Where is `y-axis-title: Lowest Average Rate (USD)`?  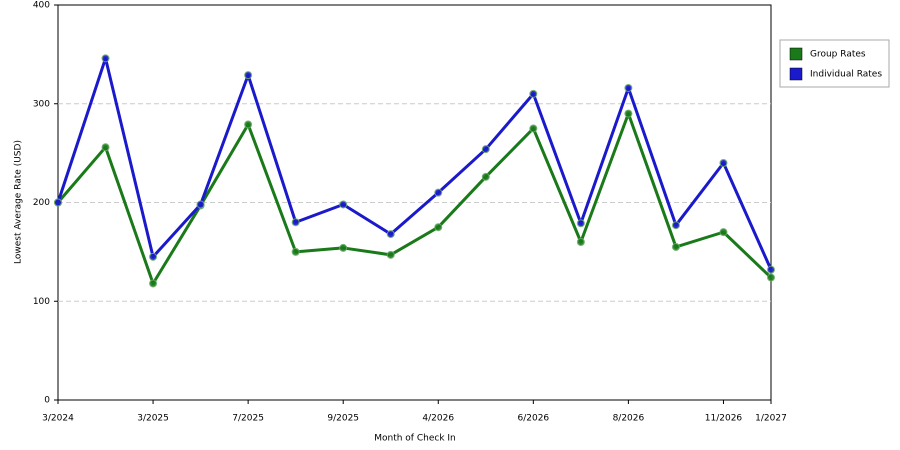
y-axis-title: Lowest Average Rate (USD) is located at coordinates (19, 202).